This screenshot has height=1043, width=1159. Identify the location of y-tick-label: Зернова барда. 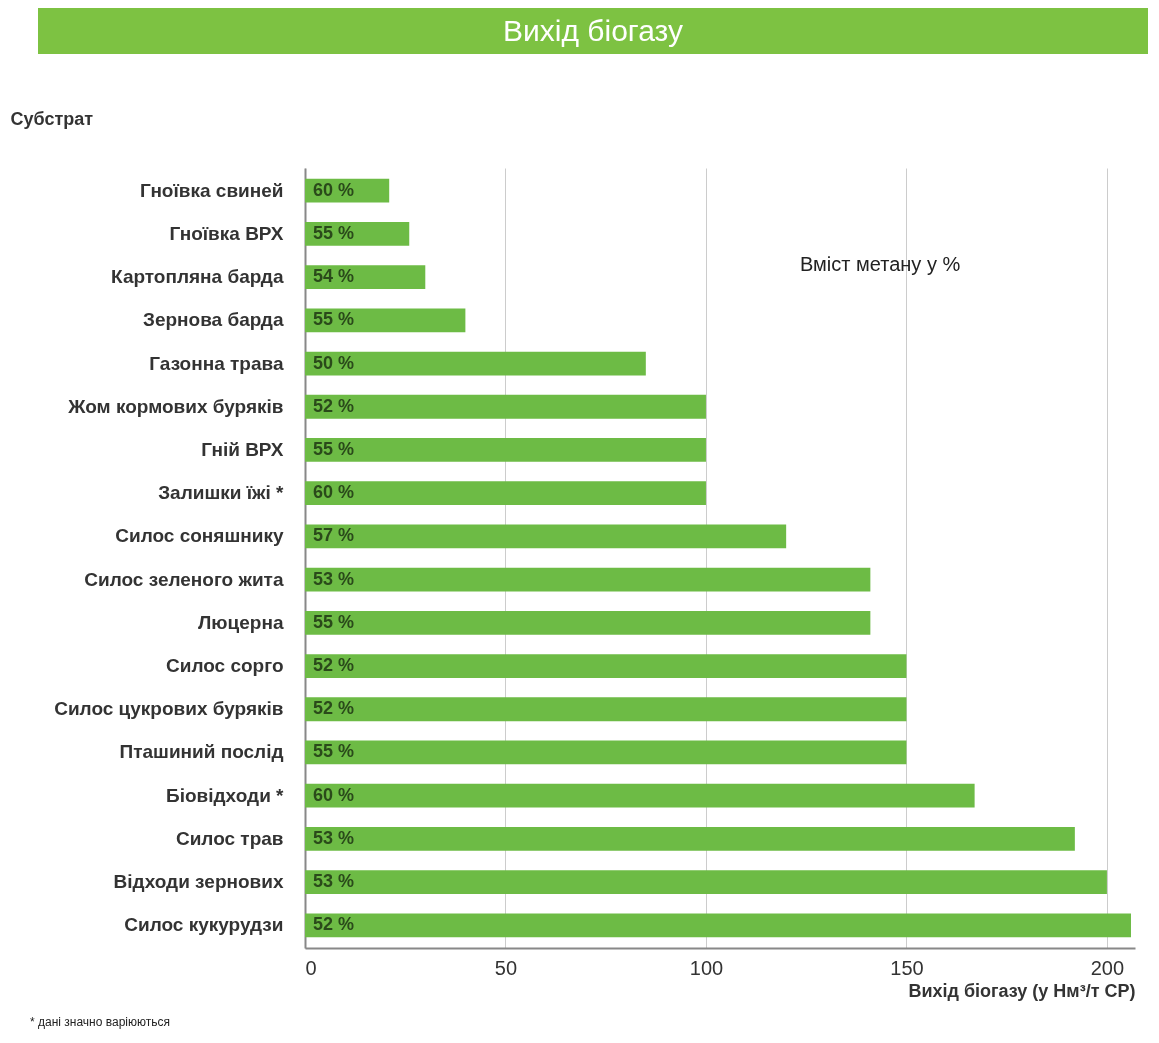
(213, 320).